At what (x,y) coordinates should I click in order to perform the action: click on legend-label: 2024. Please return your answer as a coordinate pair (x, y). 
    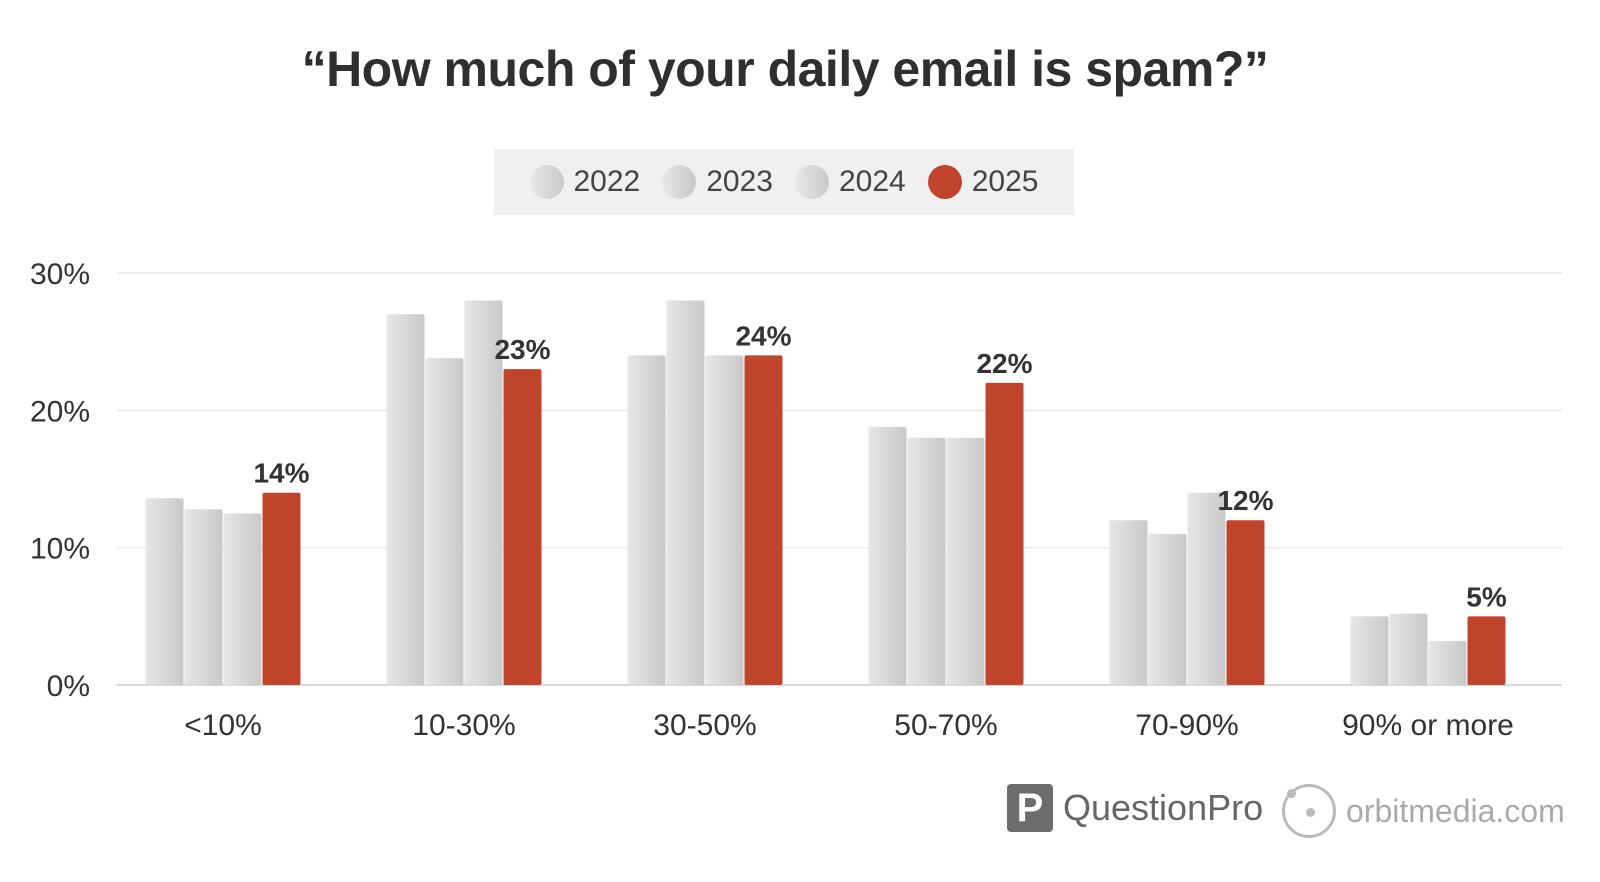
    Looking at the image, I should click on (872, 181).